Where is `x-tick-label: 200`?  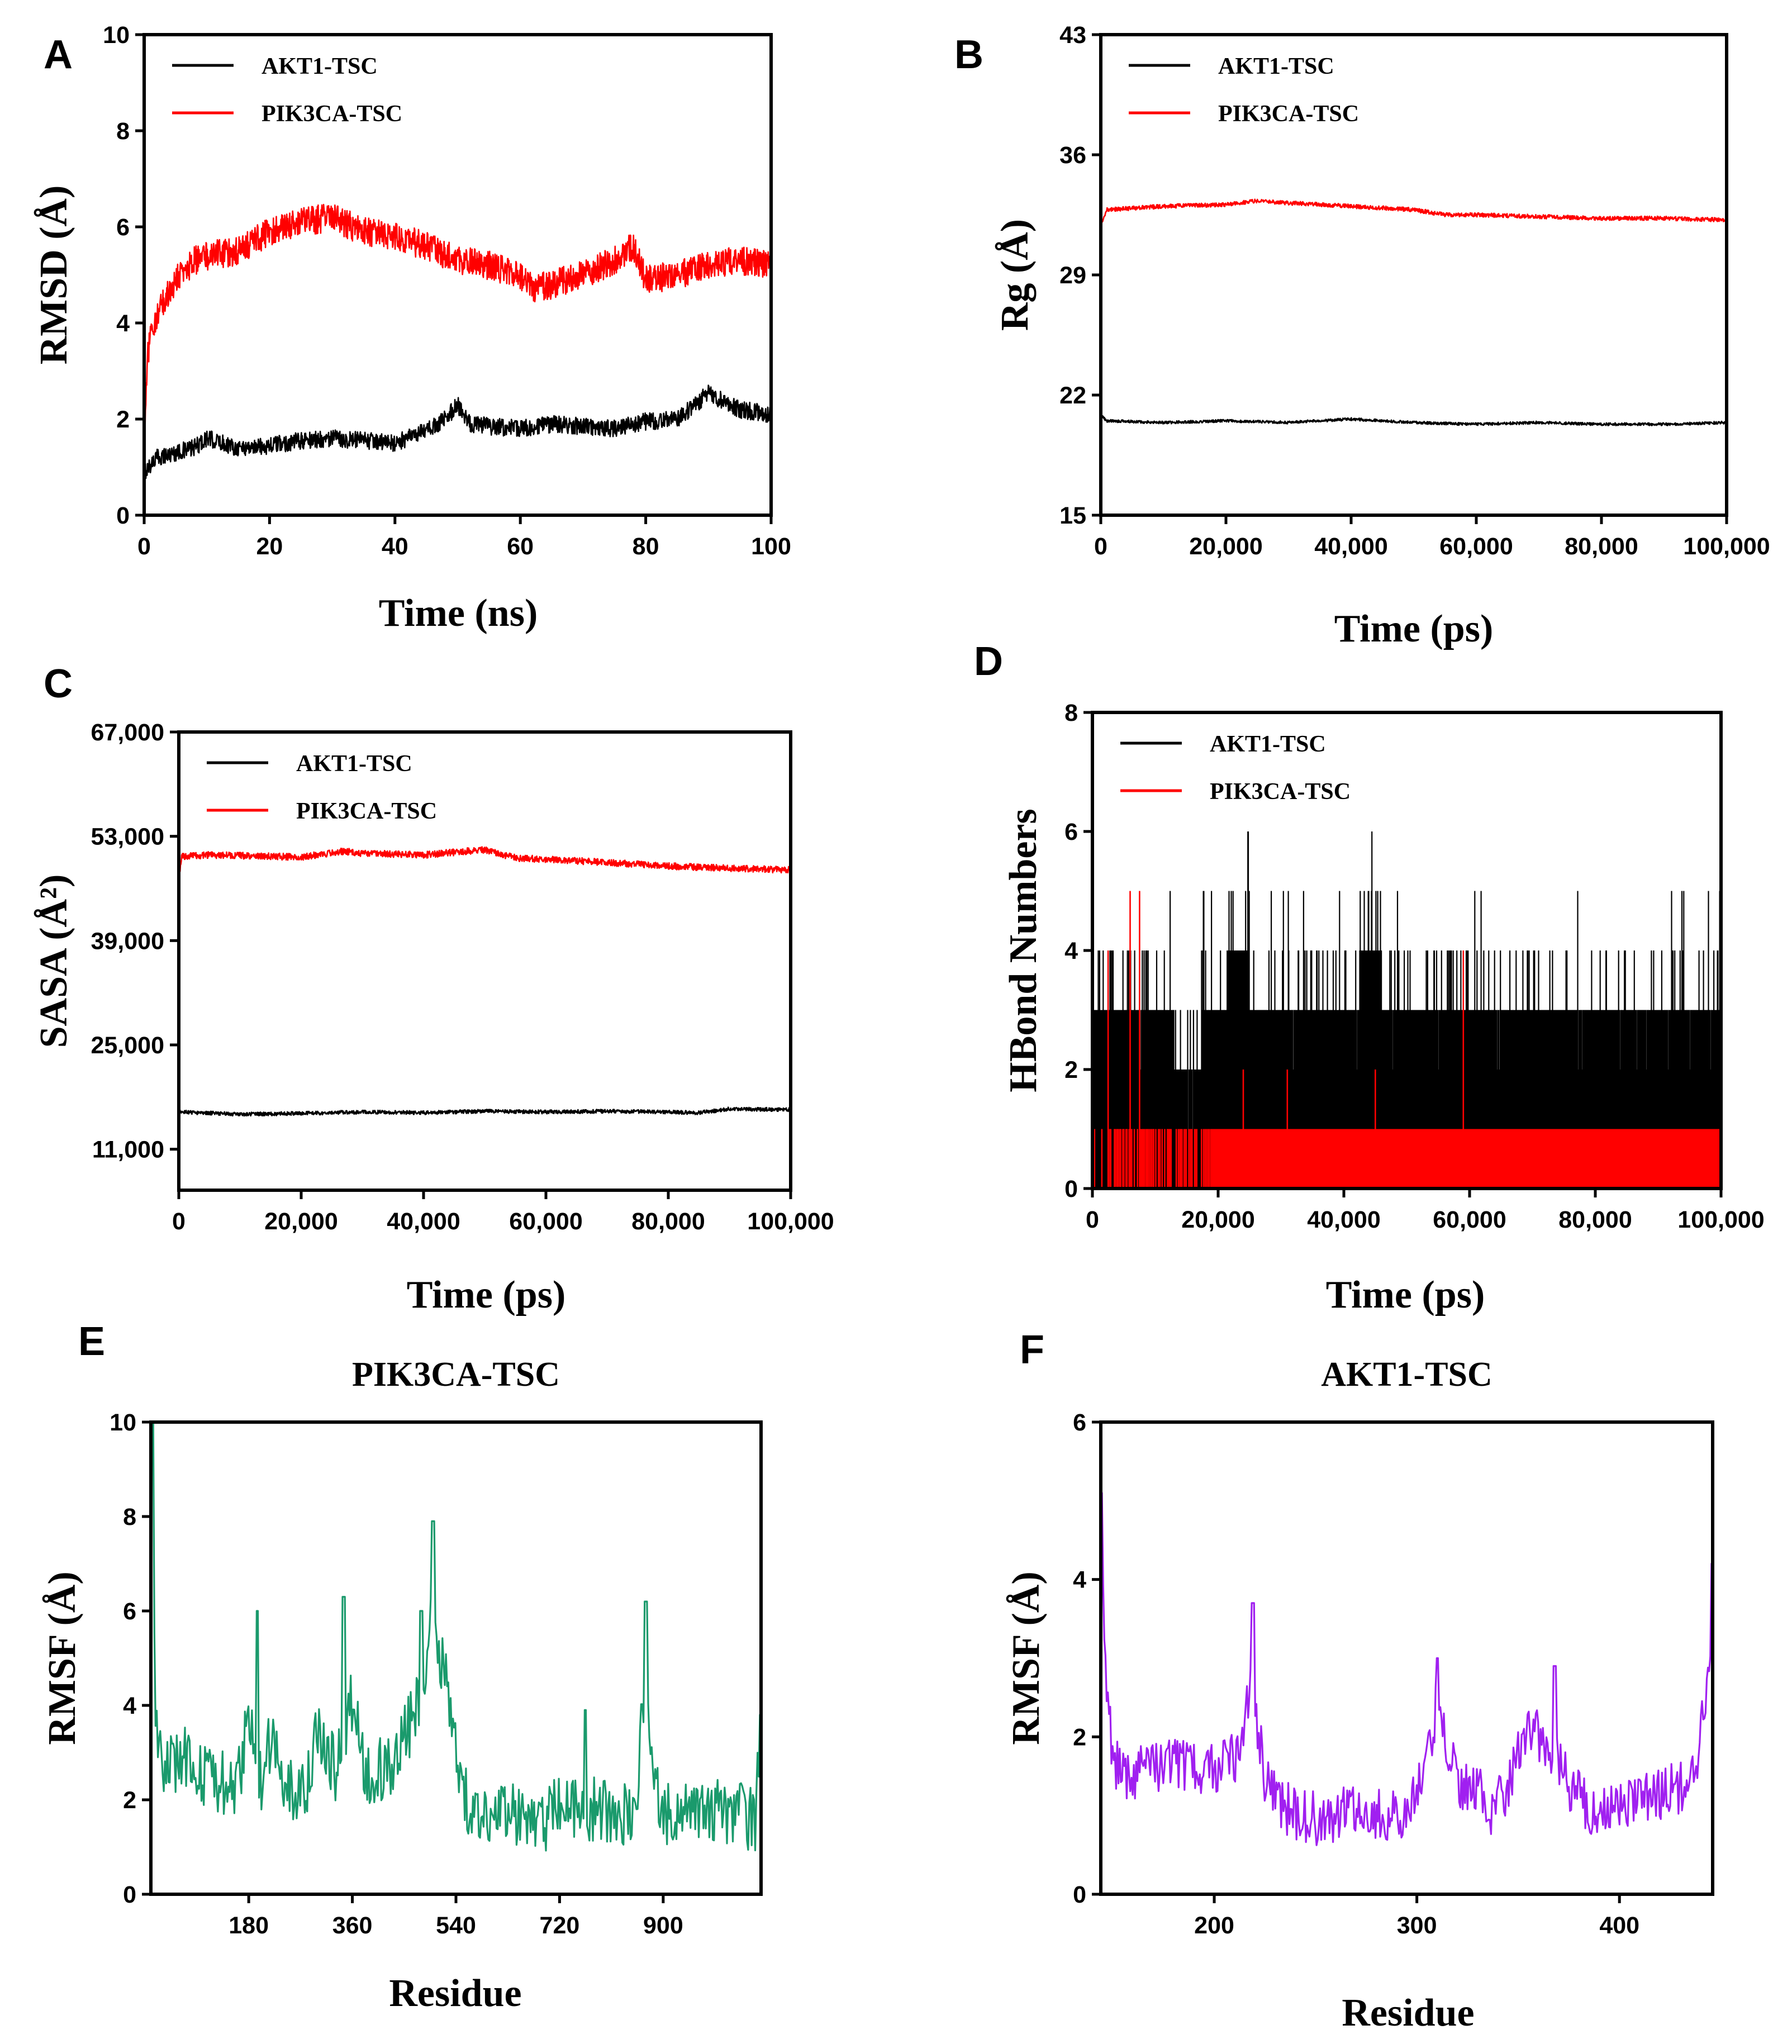 x-tick-label: 200 is located at coordinates (1214, 1926).